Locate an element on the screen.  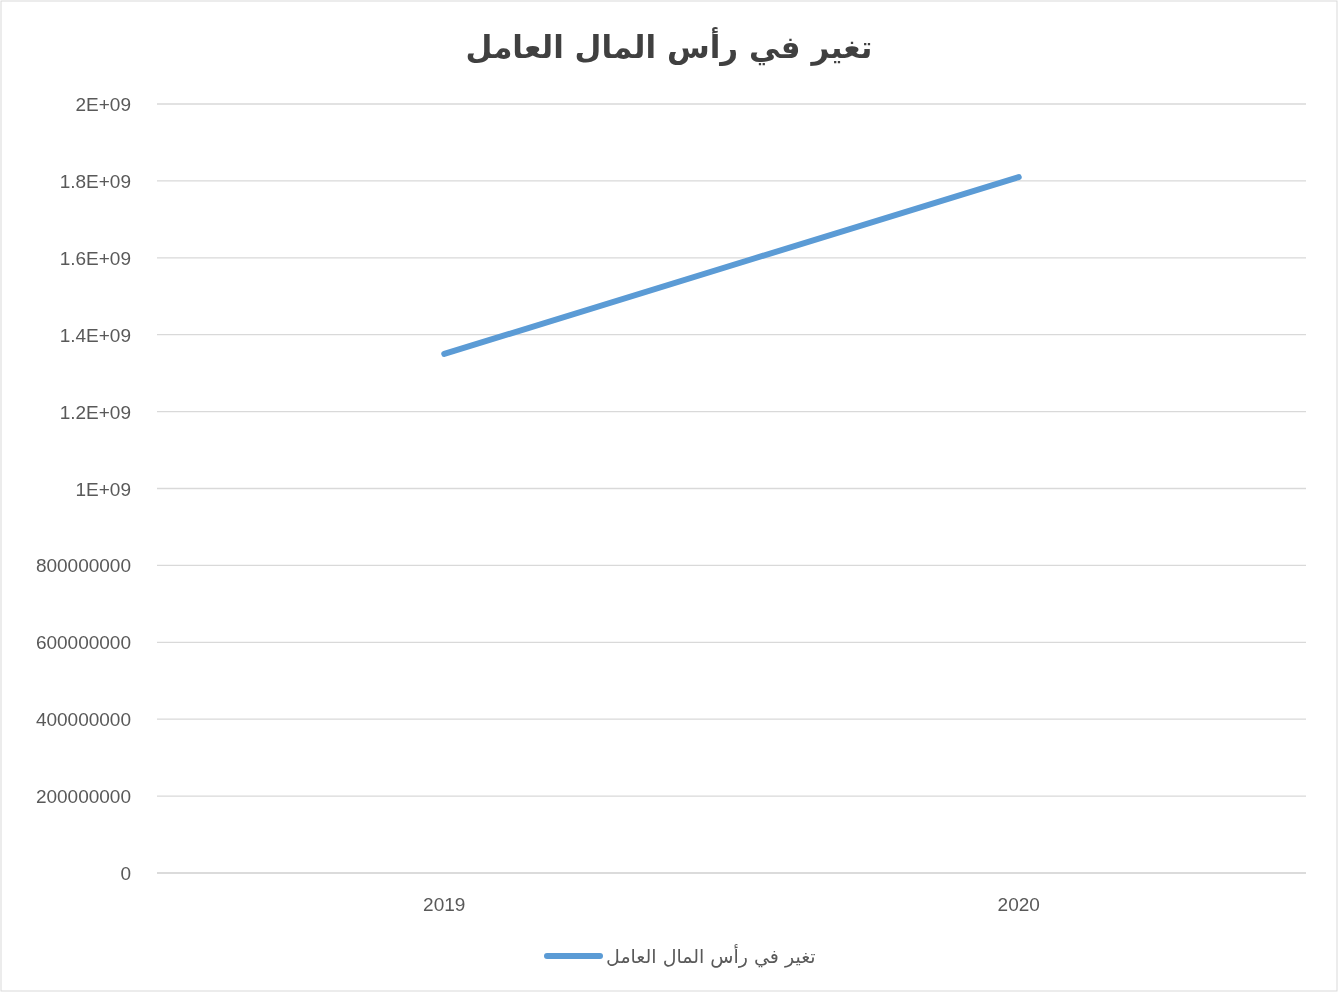
legend-label: تغير في رأس المال العامل is located at coordinates (711, 956).